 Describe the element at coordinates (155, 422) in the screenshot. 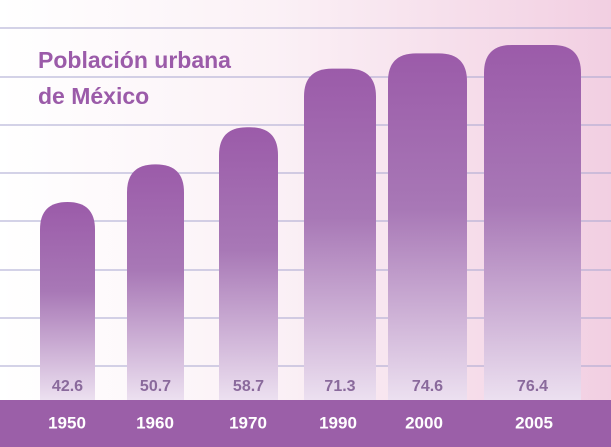

I see `x-tick-label: 1960` at that location.